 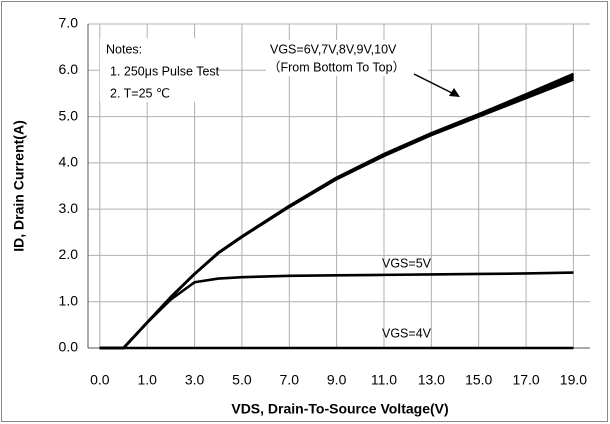 I want to click on arrowhead, so click(x=454, y=92).